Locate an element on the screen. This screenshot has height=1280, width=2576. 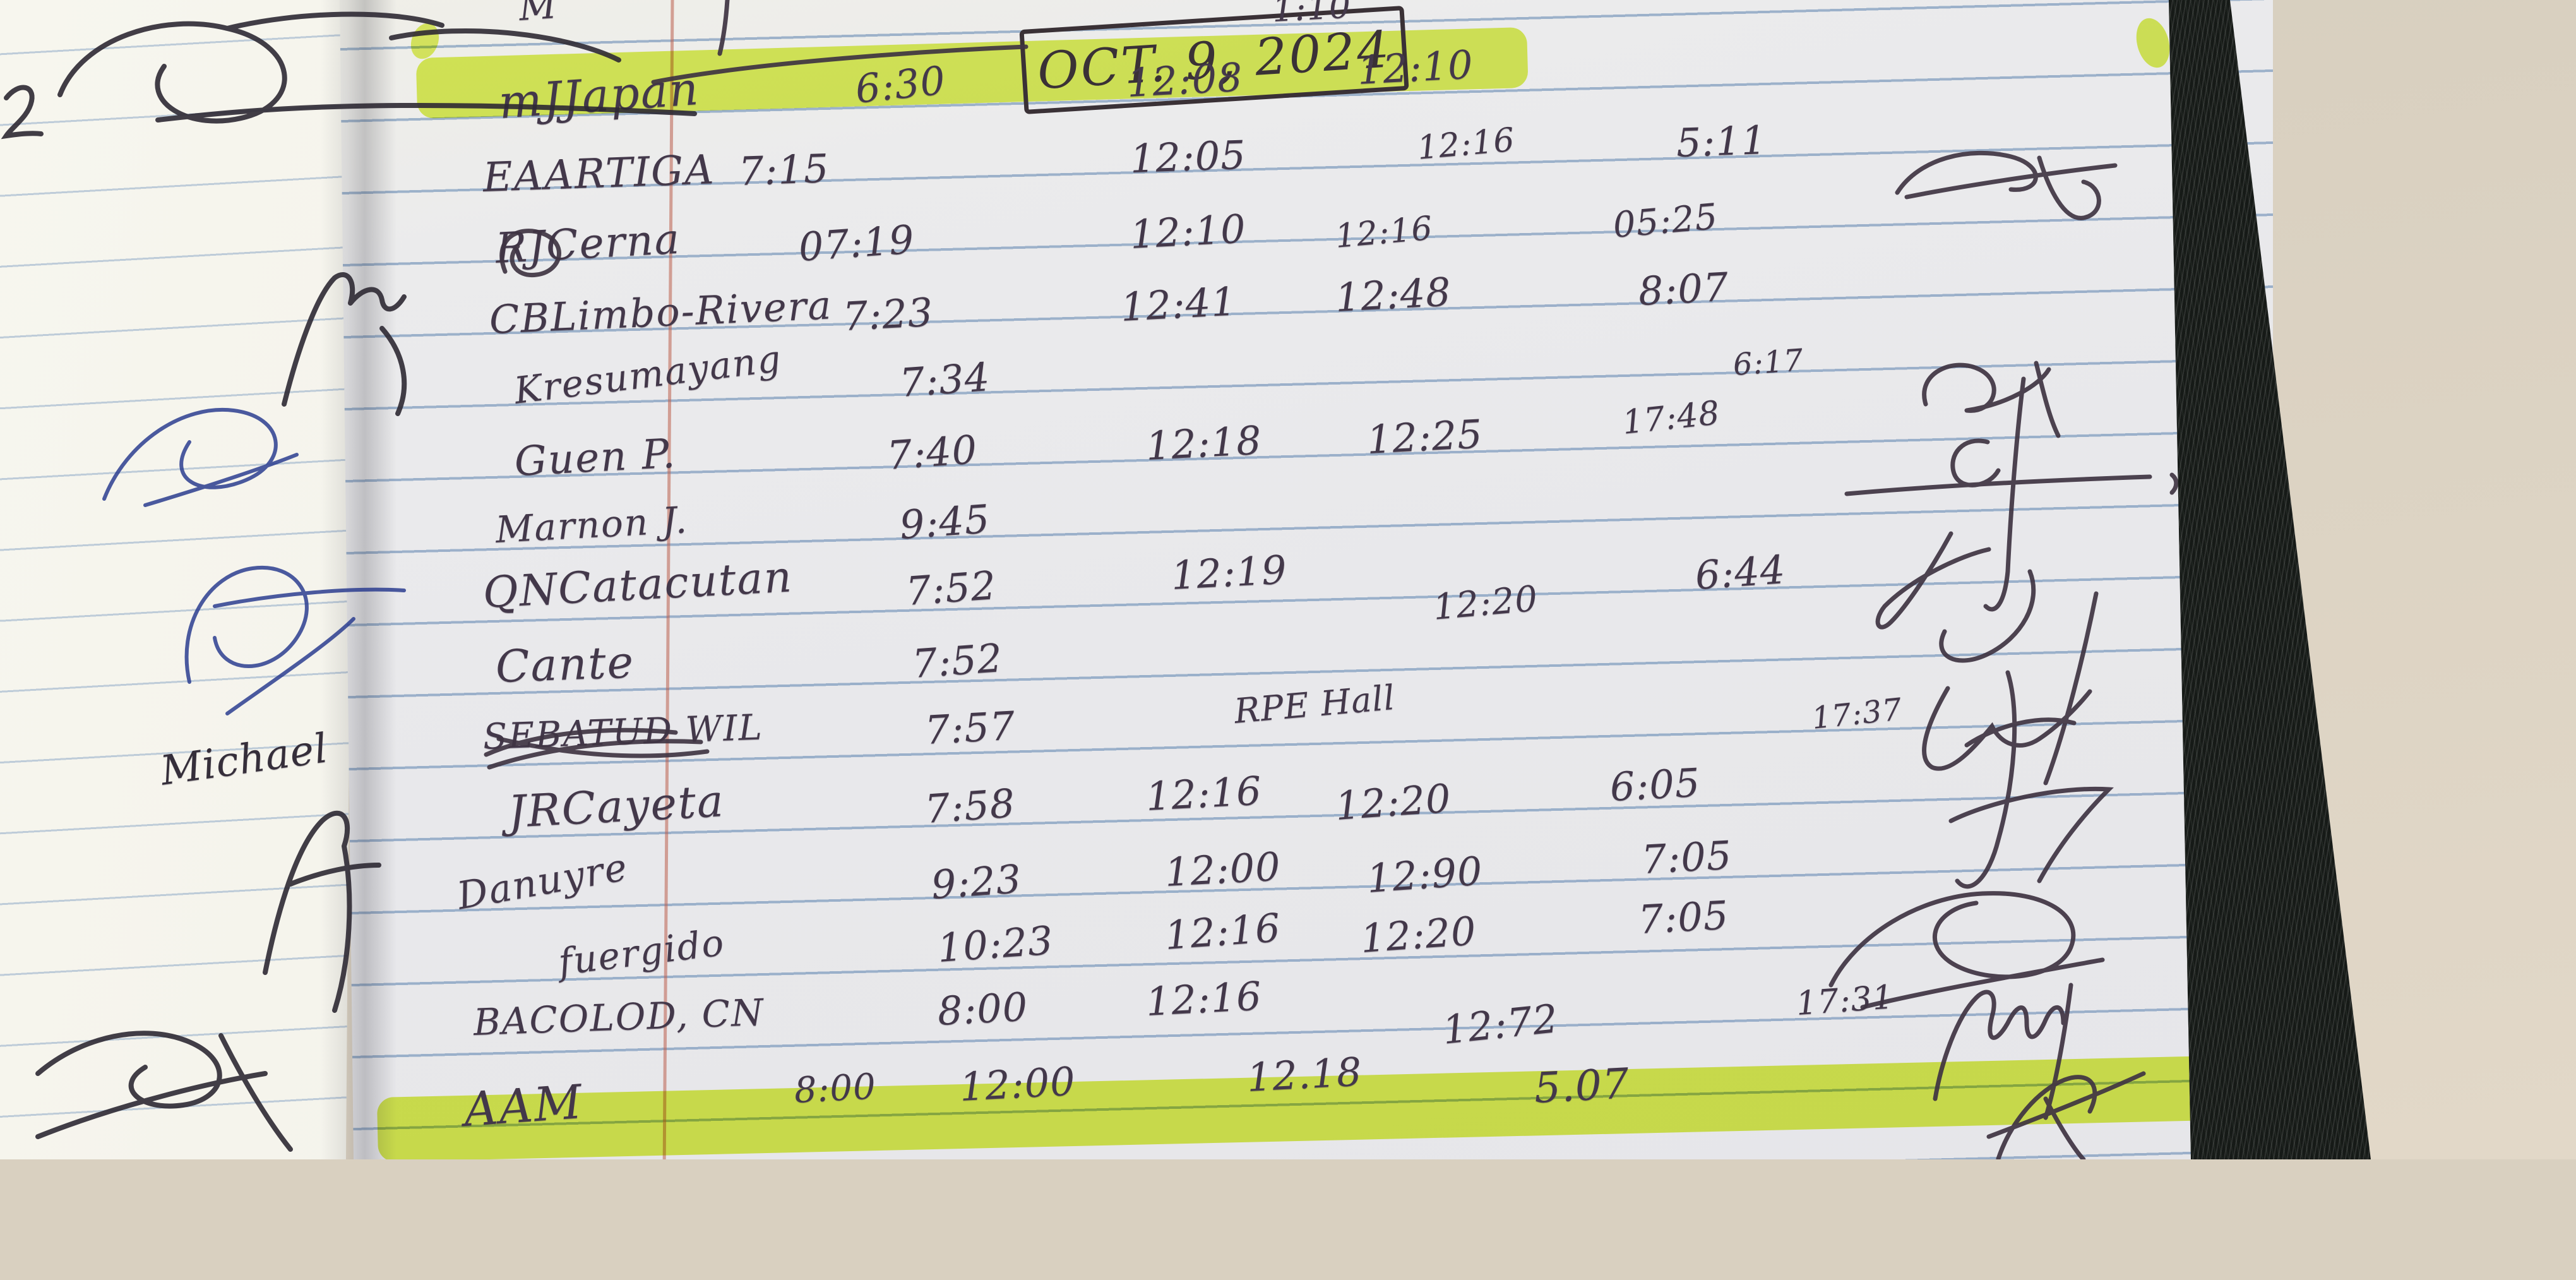
page-gutter-shadow is located at coordinates (359, 579).